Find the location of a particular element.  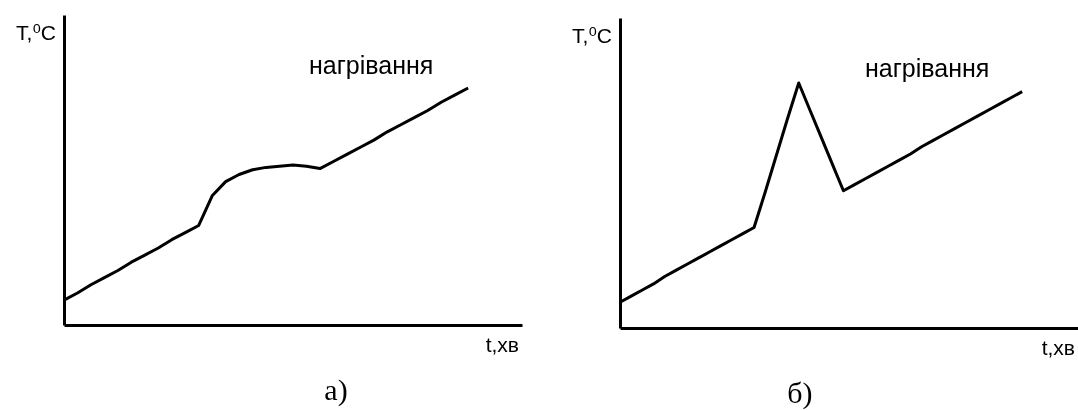

text: а) is located at coordinates (336, 390).